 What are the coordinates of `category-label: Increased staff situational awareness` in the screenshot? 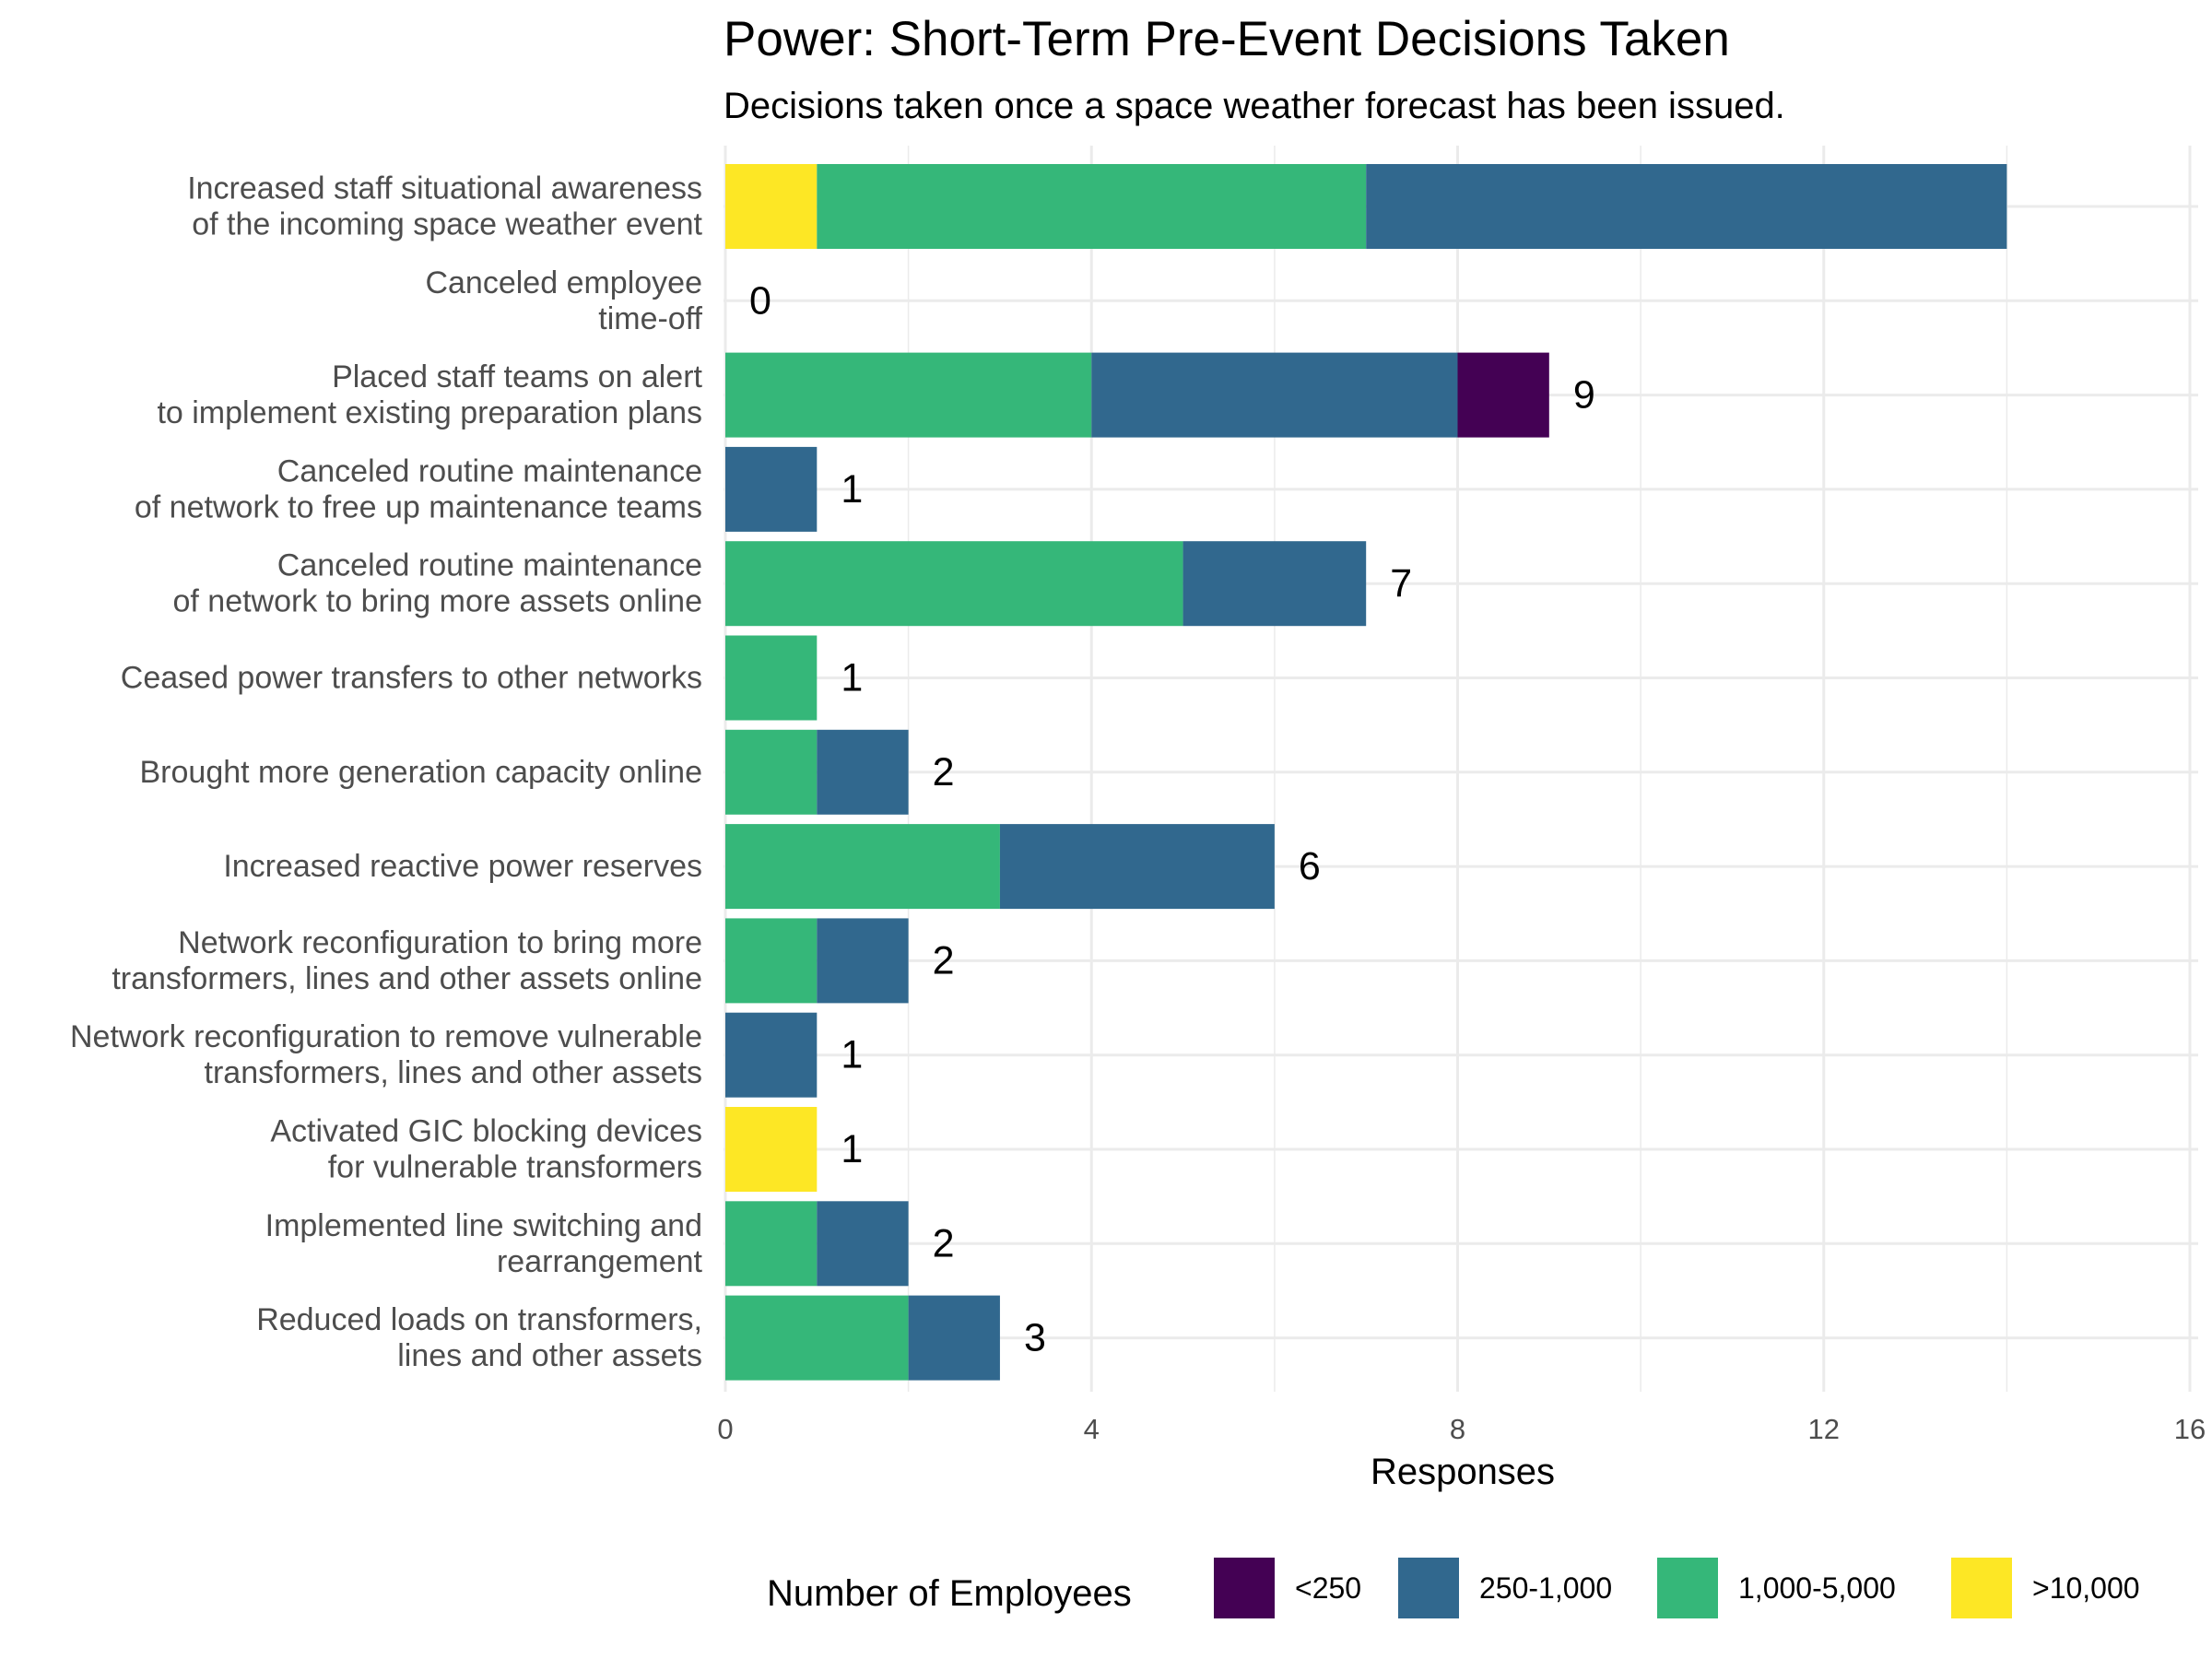 It's located at (444, 188).